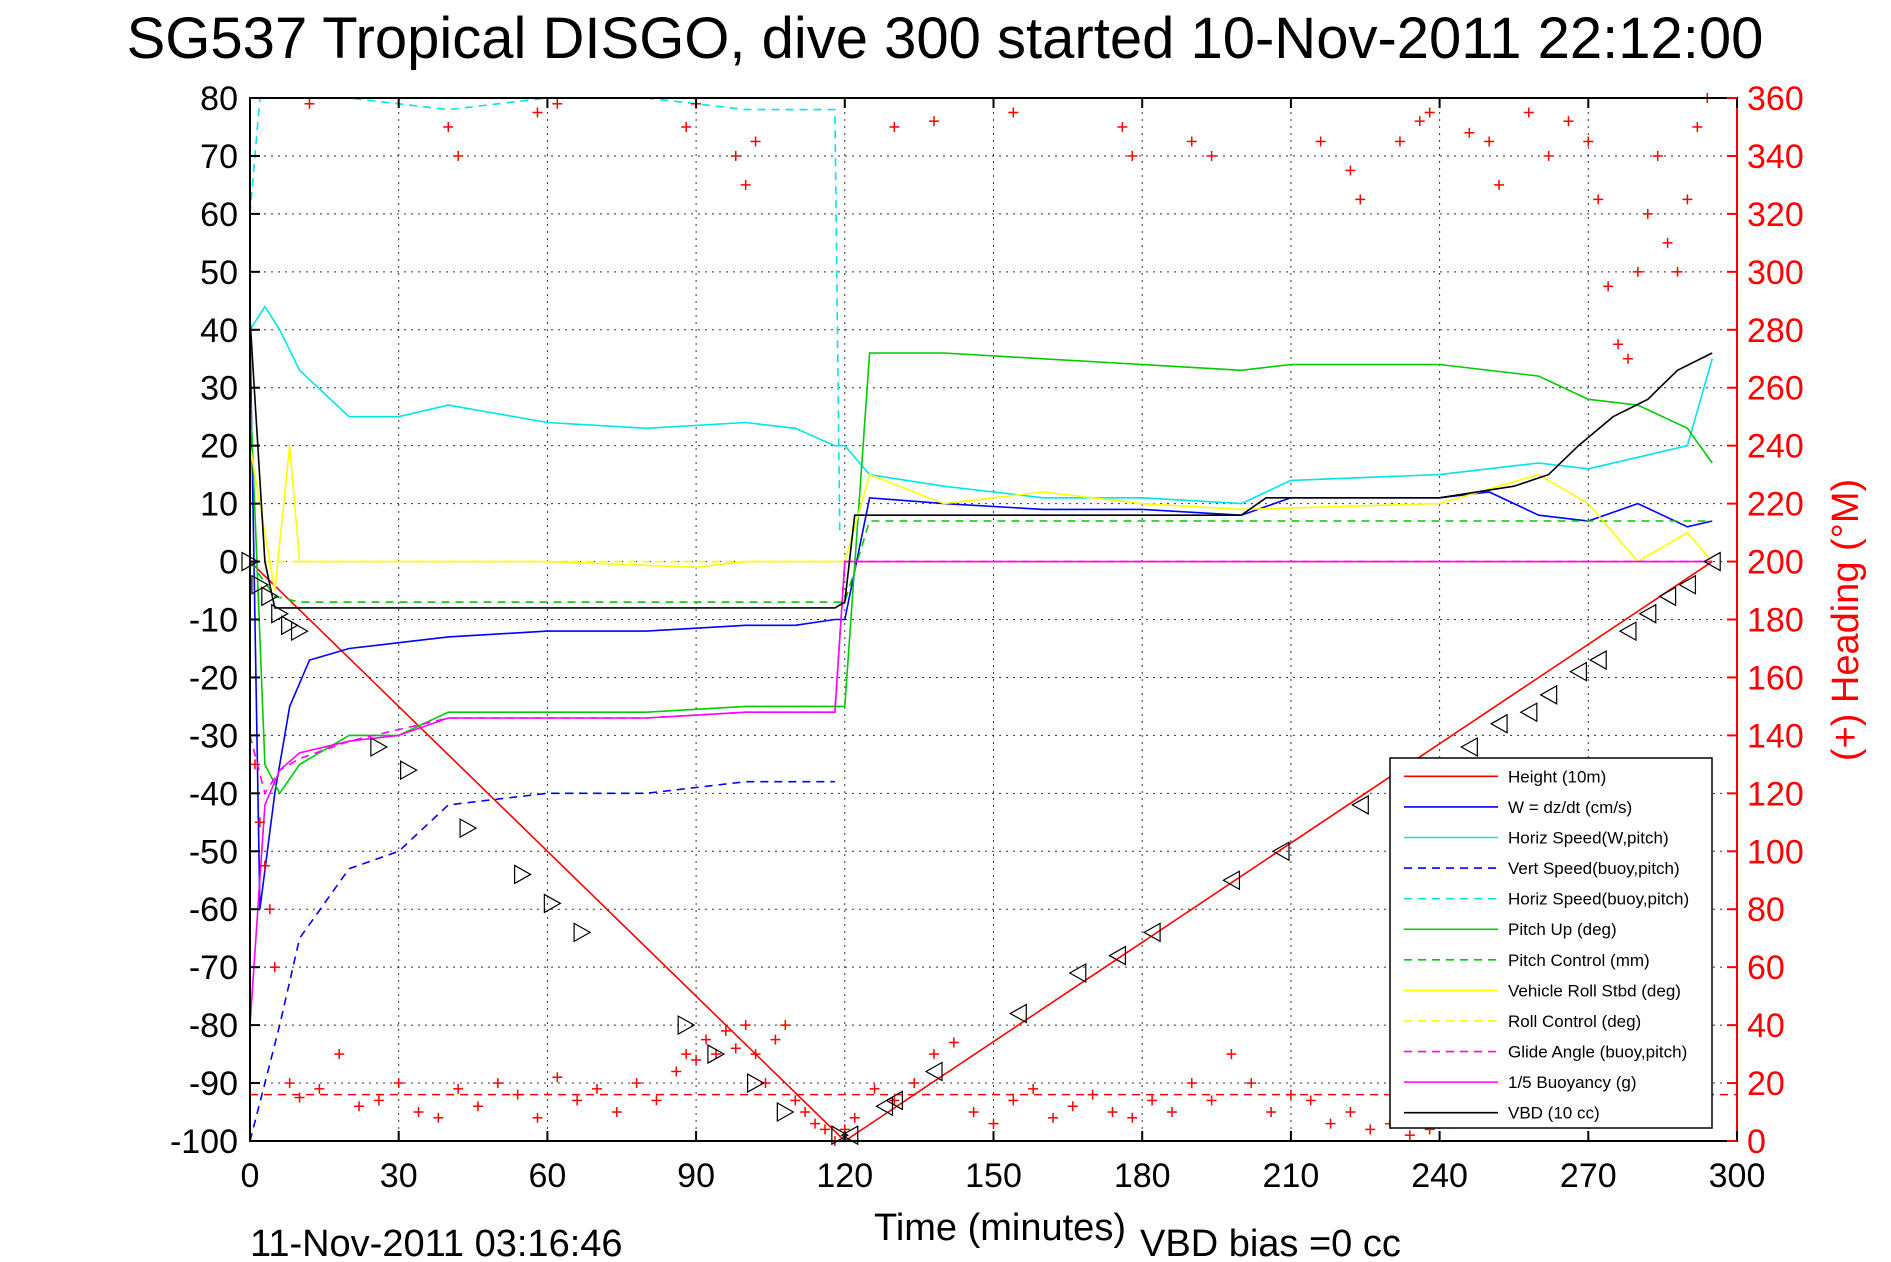  I want to click on right-tick-label: 0, so click(1756, 1142).